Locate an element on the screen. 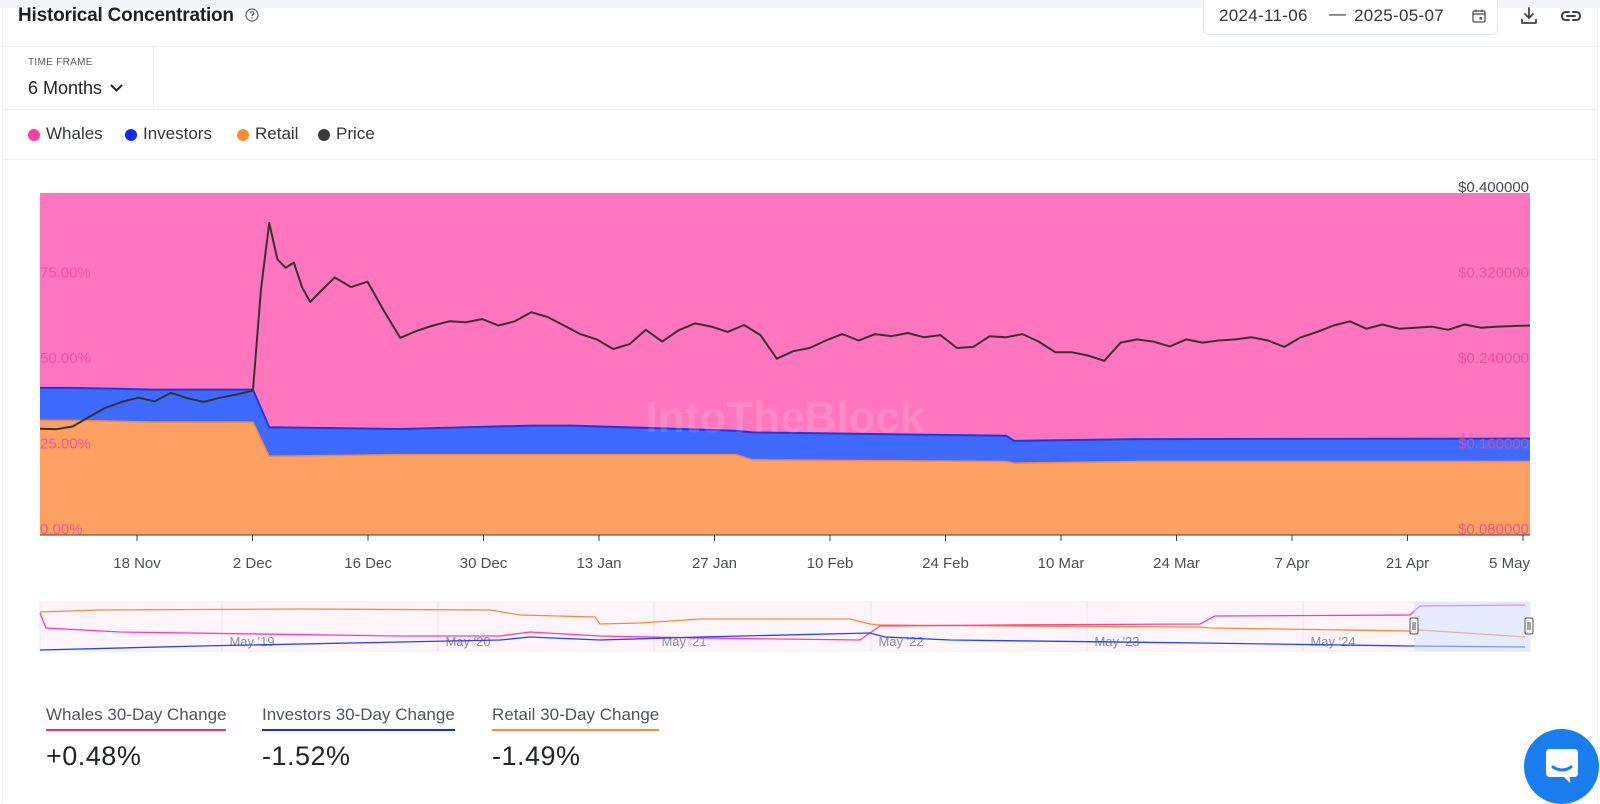 The height and width of the screenshot is (804, 1600). chat-bubble-icon is located at coordinates (1562, 766).